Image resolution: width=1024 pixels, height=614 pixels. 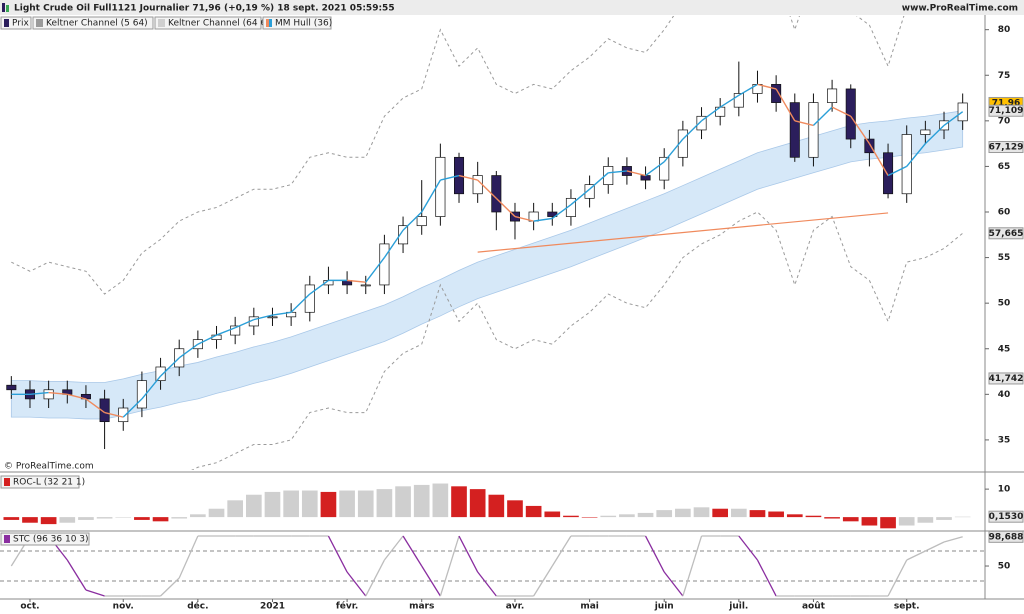 I want to click on y-tick-label: 35, so click(x=1004, y=440).